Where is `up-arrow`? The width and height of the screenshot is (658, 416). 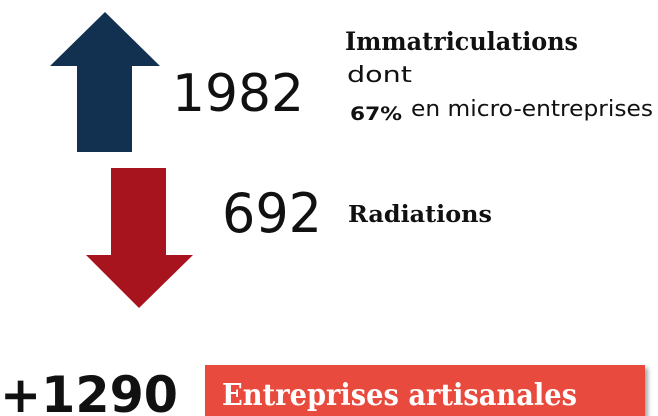
up-arrow is located at coordinates (105, 82).